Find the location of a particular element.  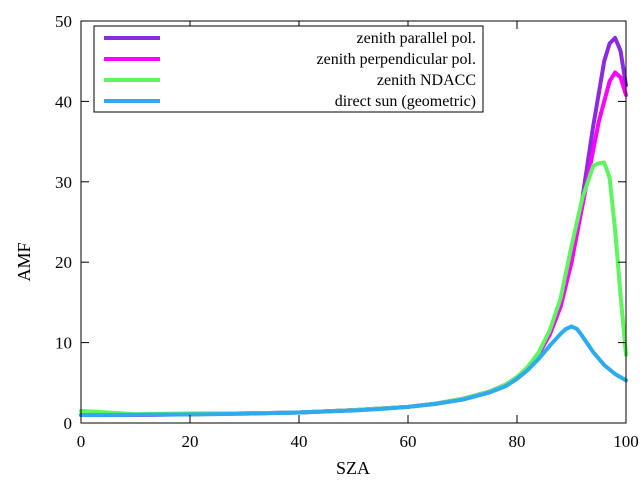

x-tick-label: 40 is located at coordinates (299, 441).